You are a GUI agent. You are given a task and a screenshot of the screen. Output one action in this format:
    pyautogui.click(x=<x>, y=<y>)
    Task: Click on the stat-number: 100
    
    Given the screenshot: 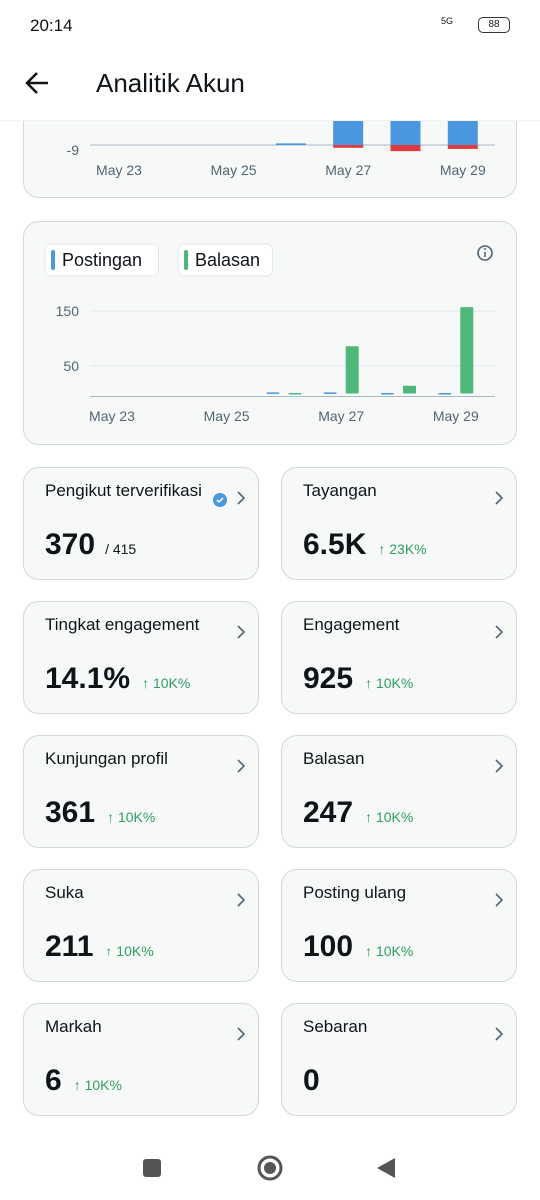 What is the action you would take?
    pyautogui.click(x=328, y=946)
    